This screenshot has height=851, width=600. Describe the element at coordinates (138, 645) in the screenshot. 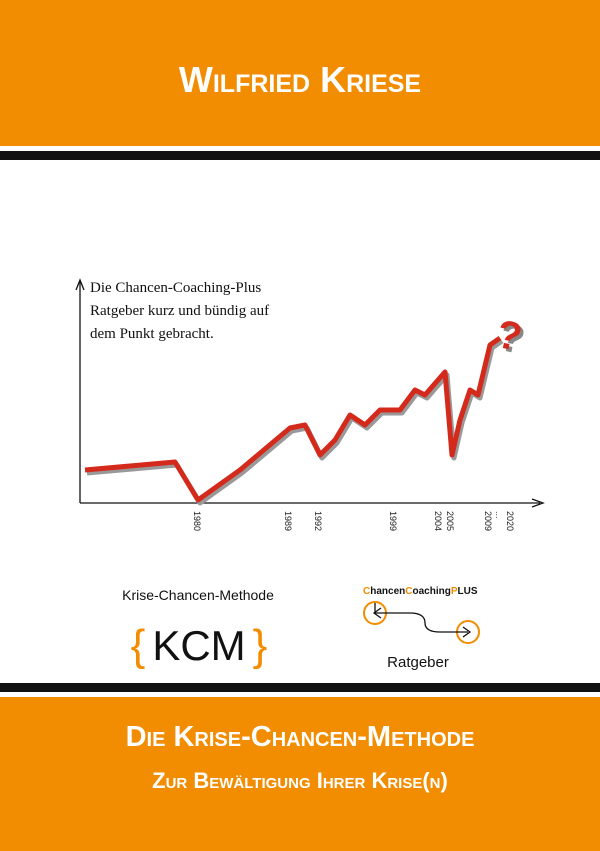

I see `brace: {` at that location.